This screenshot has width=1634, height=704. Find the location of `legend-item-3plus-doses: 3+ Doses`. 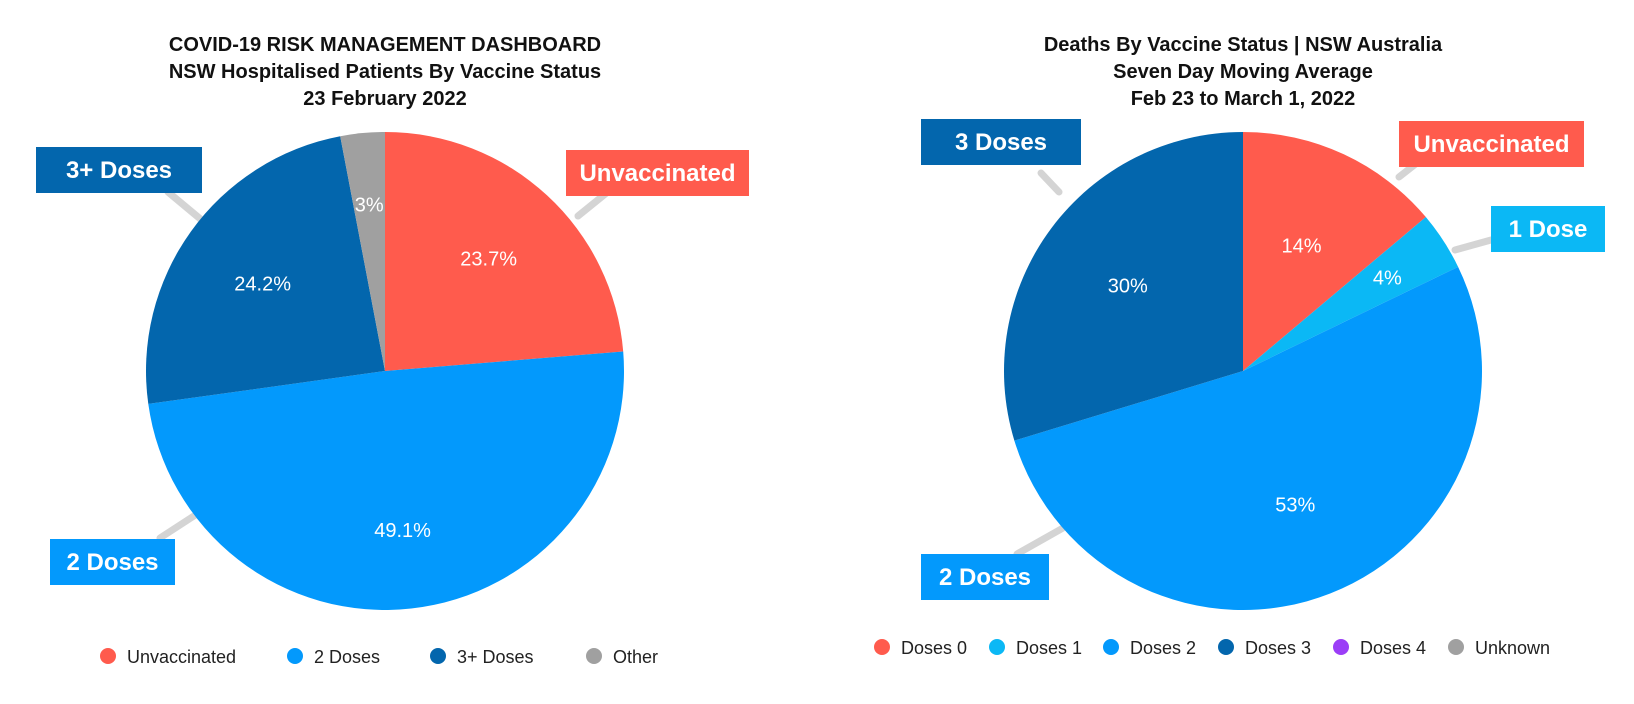

legend-item-3plus-doses: 3+ Doses is located at coordinates (482, 657).